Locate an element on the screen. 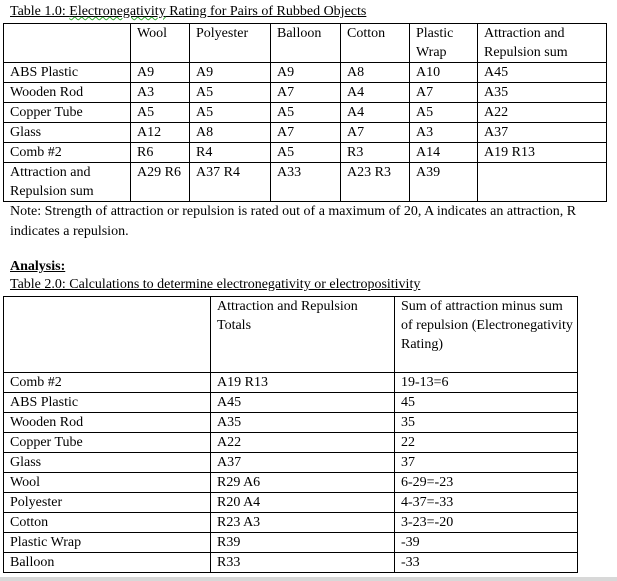 The image size is (617, 581). table-cell: A12 is located at coordinates (160, 132).